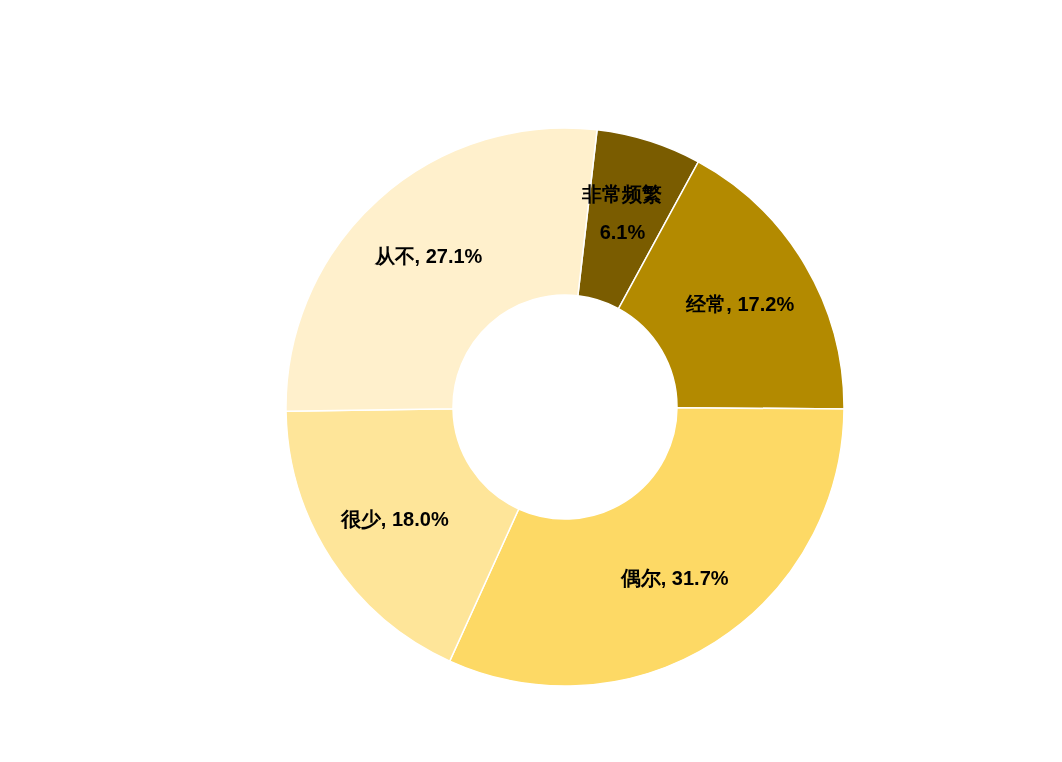  Describe the element at coordinates (640, 578) in the screenshot. I see `slice-label: 偶尔` at that location.